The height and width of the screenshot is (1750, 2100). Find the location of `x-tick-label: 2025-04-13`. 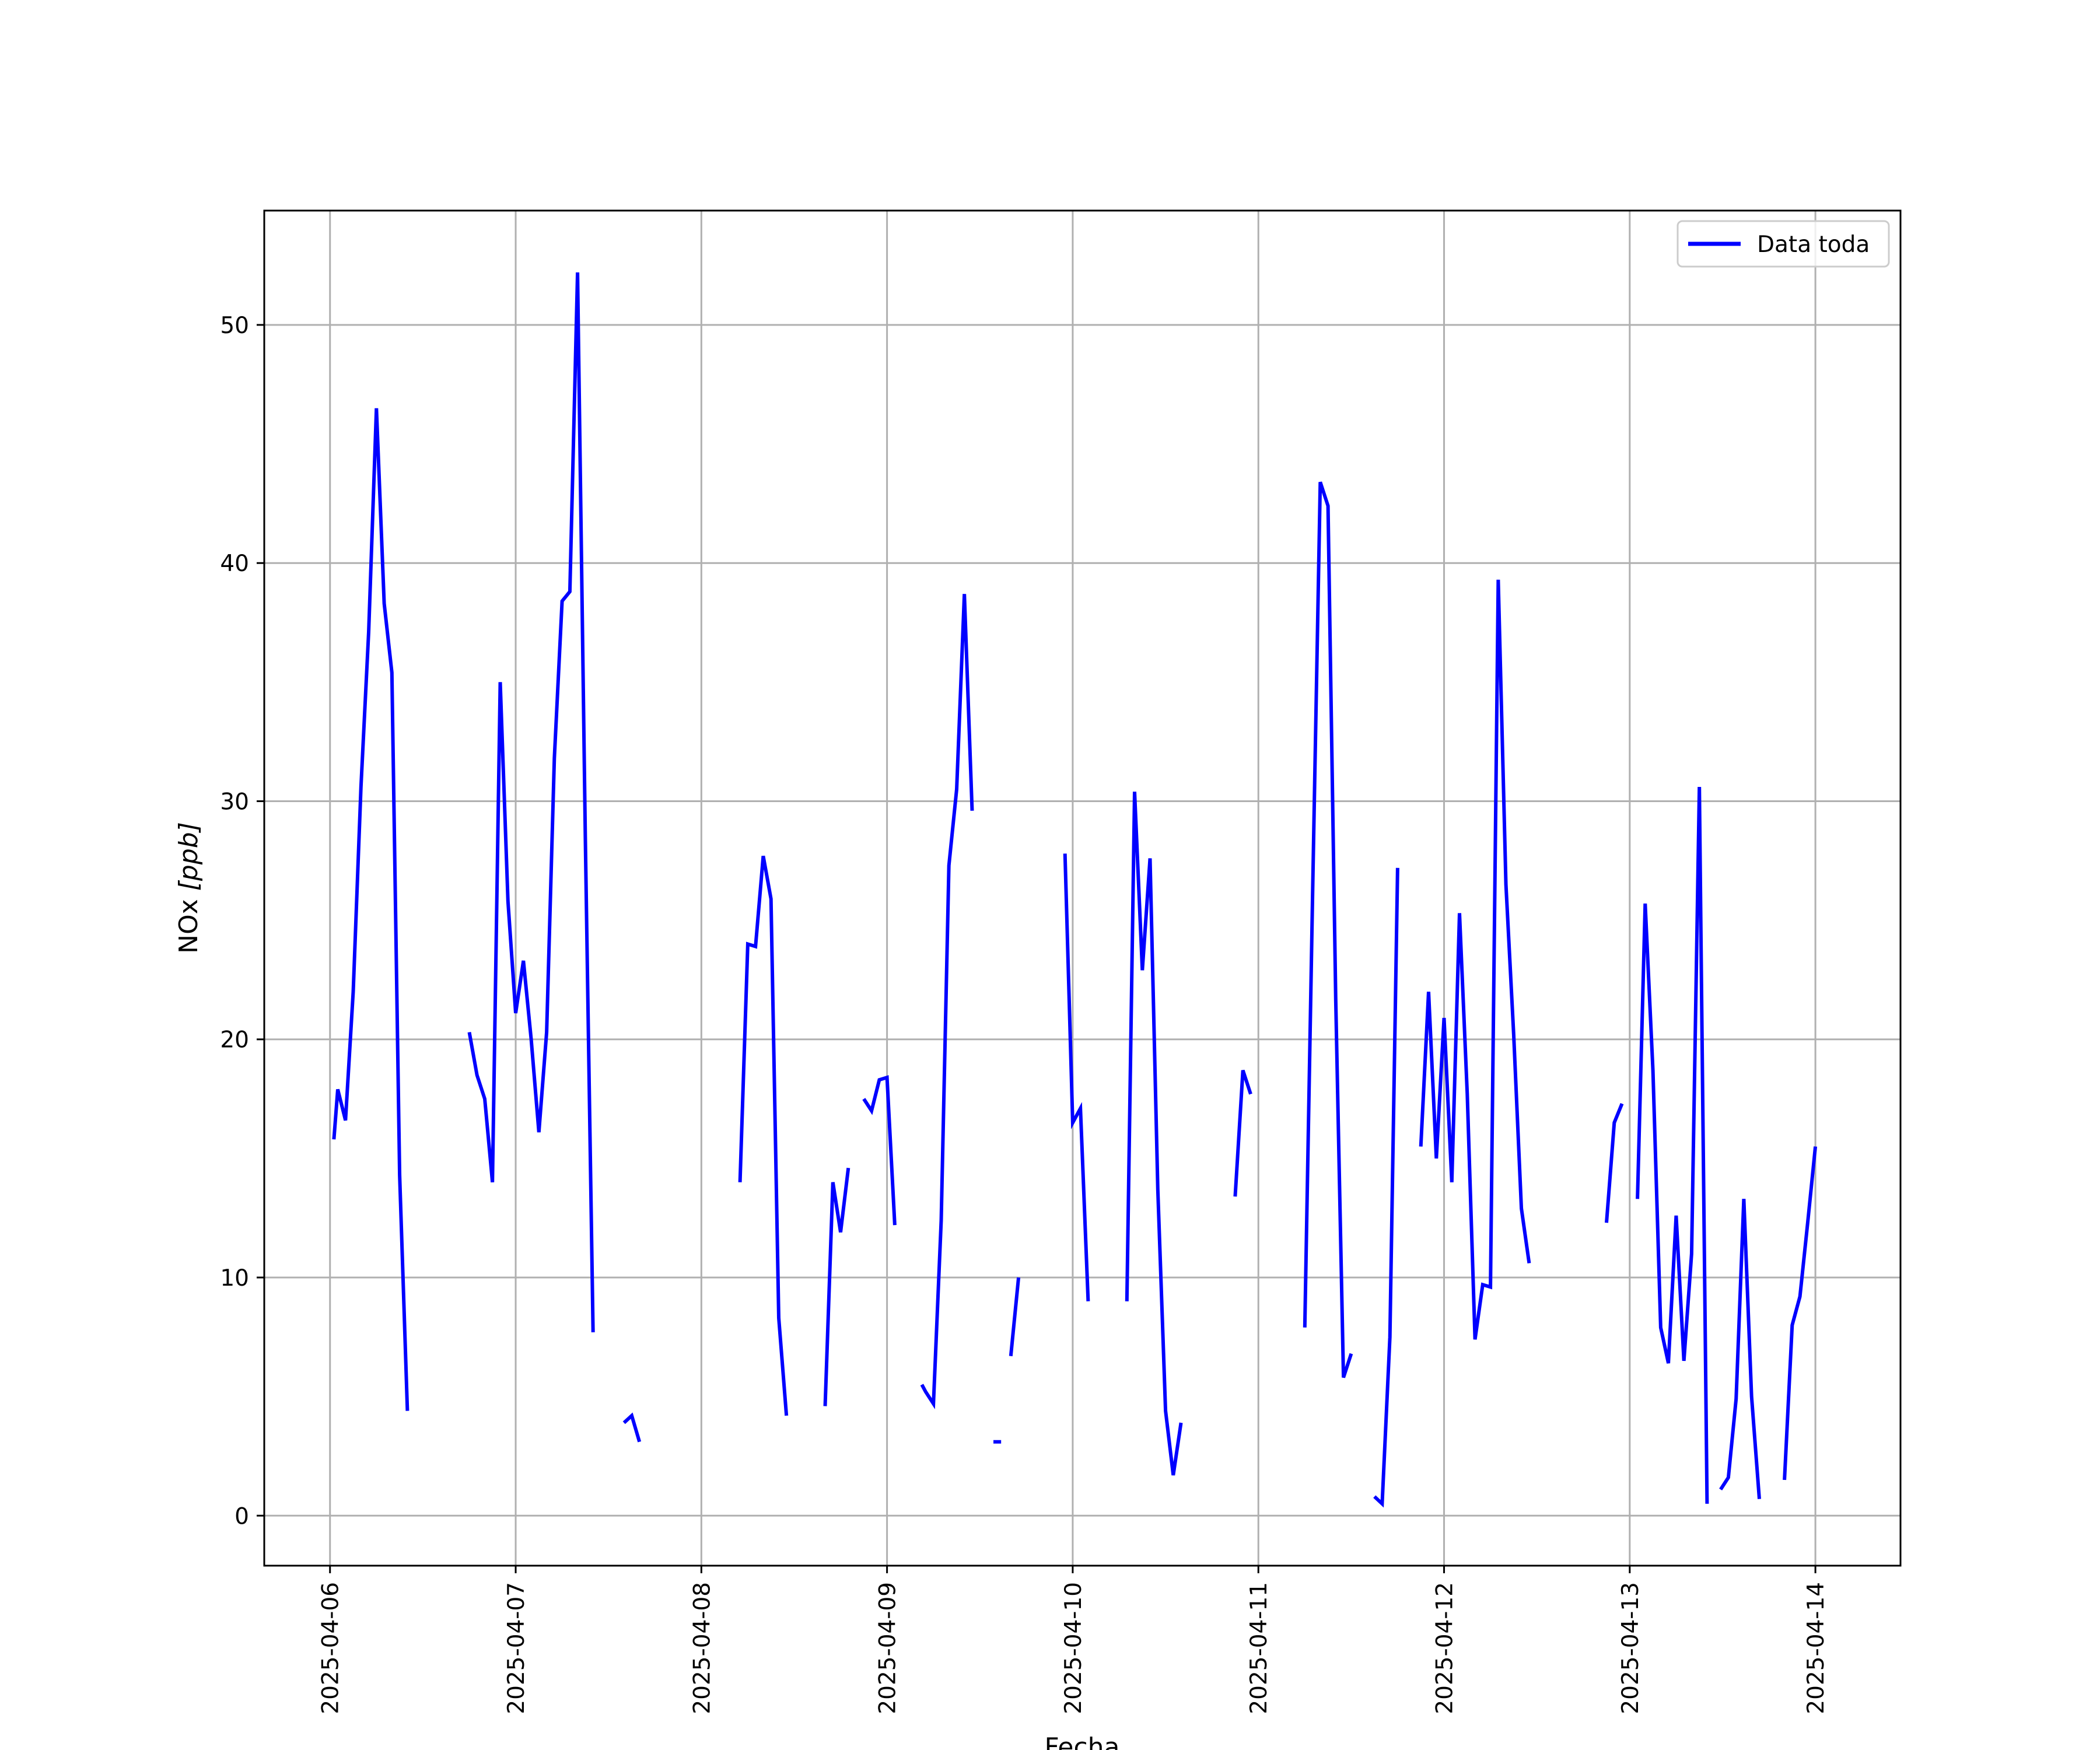

x-tick-label: 2025-04-13 is located at coordinates (1631, 1648).